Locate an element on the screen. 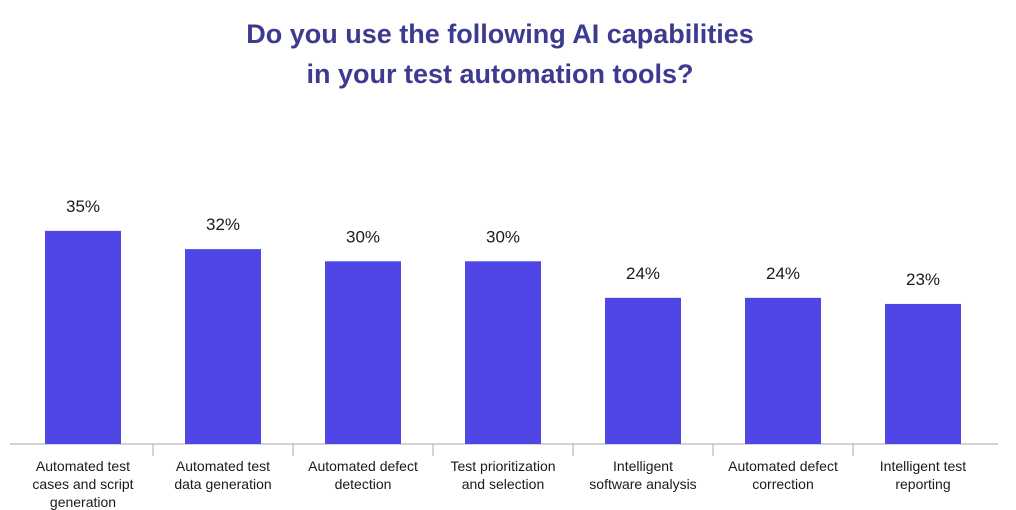 The image size is (1016, 510). category-label-line: correction is located at coordinates (782, 484).